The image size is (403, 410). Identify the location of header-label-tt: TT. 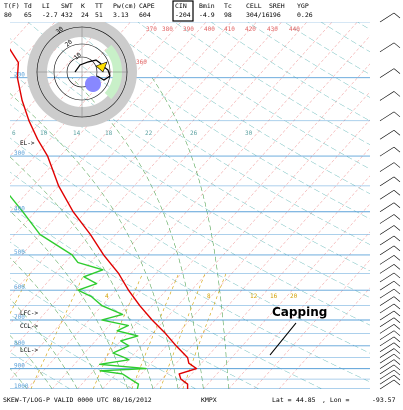
(99, 6).